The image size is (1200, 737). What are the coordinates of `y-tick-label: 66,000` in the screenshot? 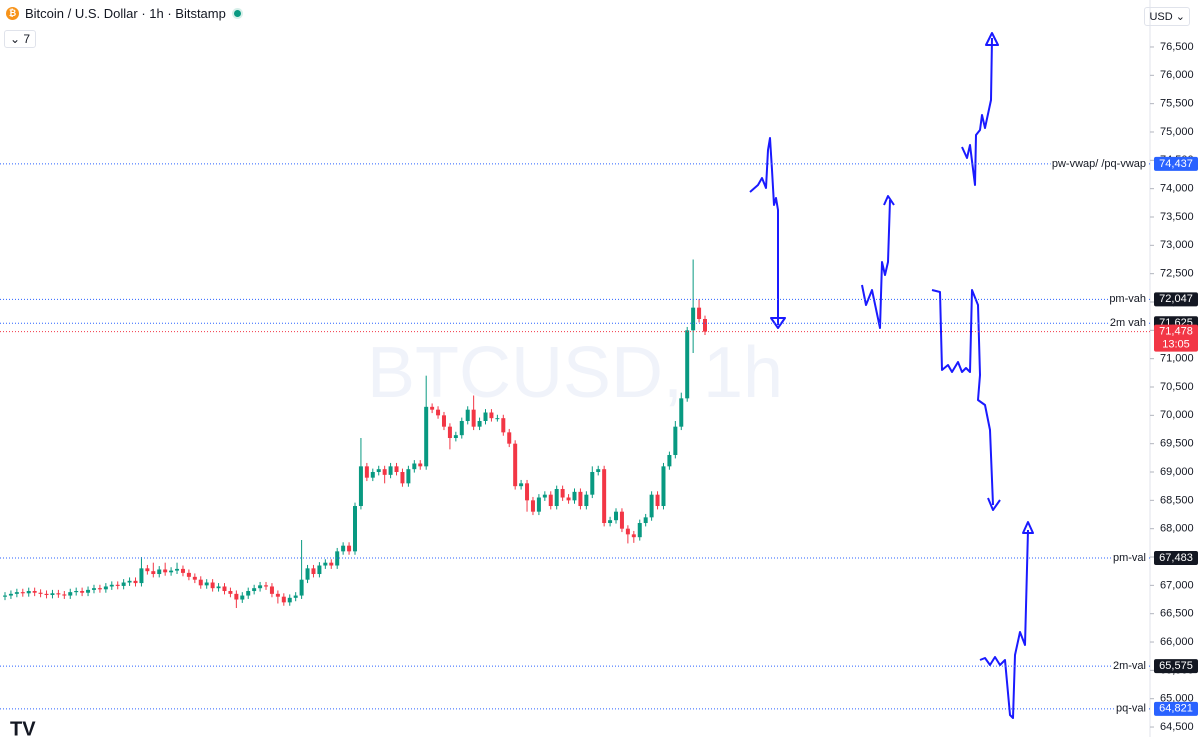 It's located at (1177, 642).